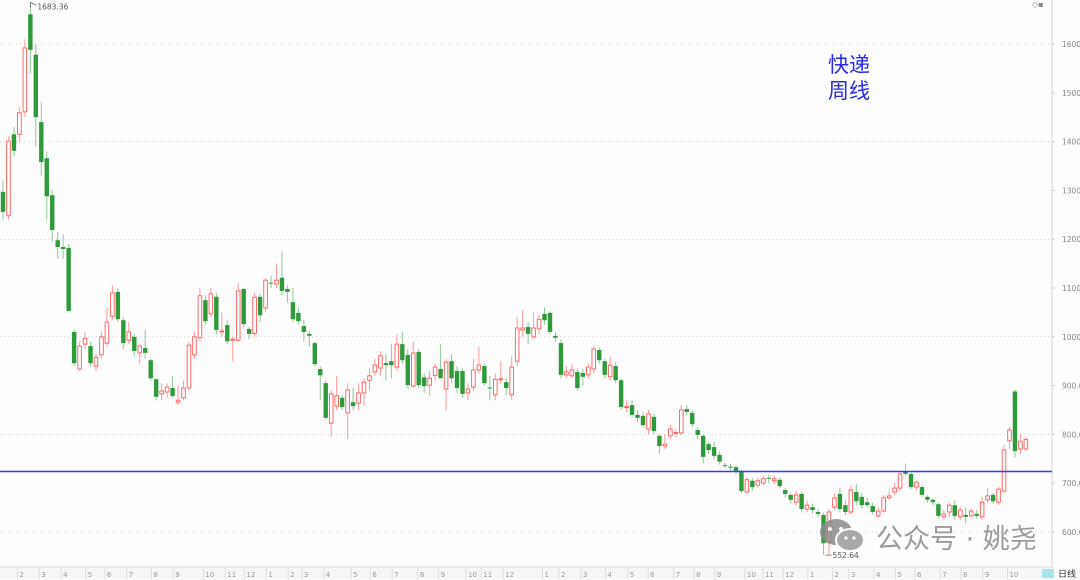  Describe the element at coordinates (899, 575) in the screenshot. I see `x-tick-label: 5` at that location.